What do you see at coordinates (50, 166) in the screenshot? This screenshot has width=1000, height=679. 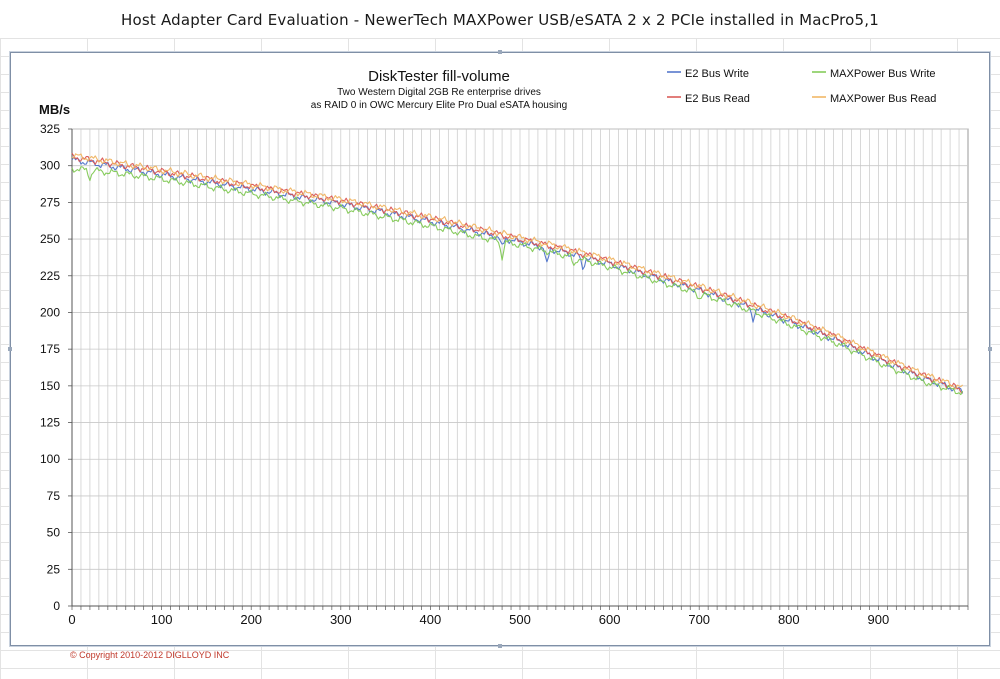 I see `y-tick-label: 300` at bounding box center [50, 166].